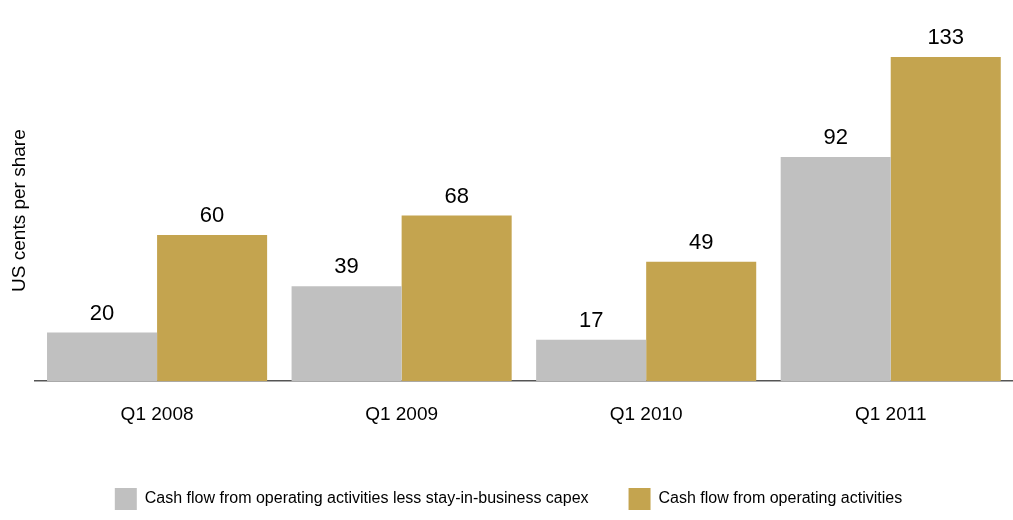  I want to click on data-label: 39, so click(346, 266).